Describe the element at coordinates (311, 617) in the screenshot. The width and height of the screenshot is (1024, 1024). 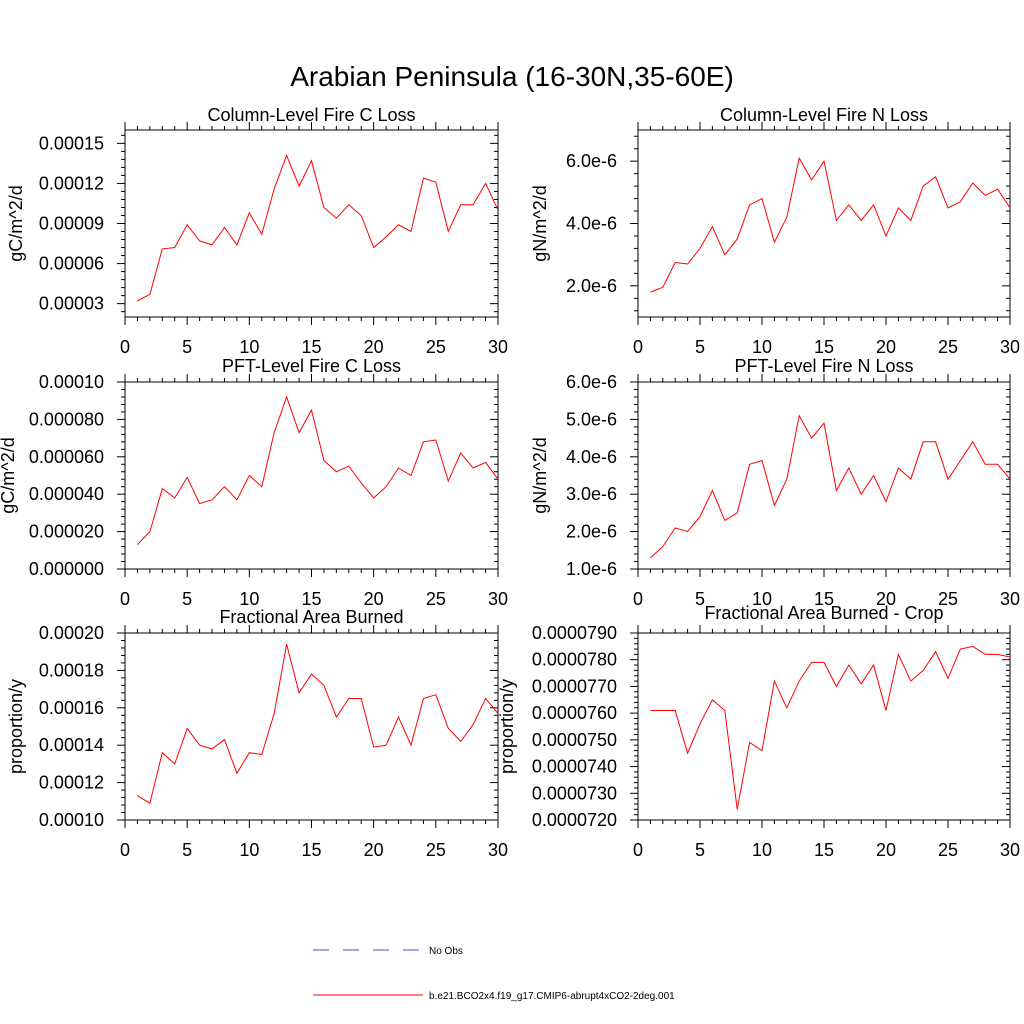
I see `panel-title: Fractional Area Burned` at that location.